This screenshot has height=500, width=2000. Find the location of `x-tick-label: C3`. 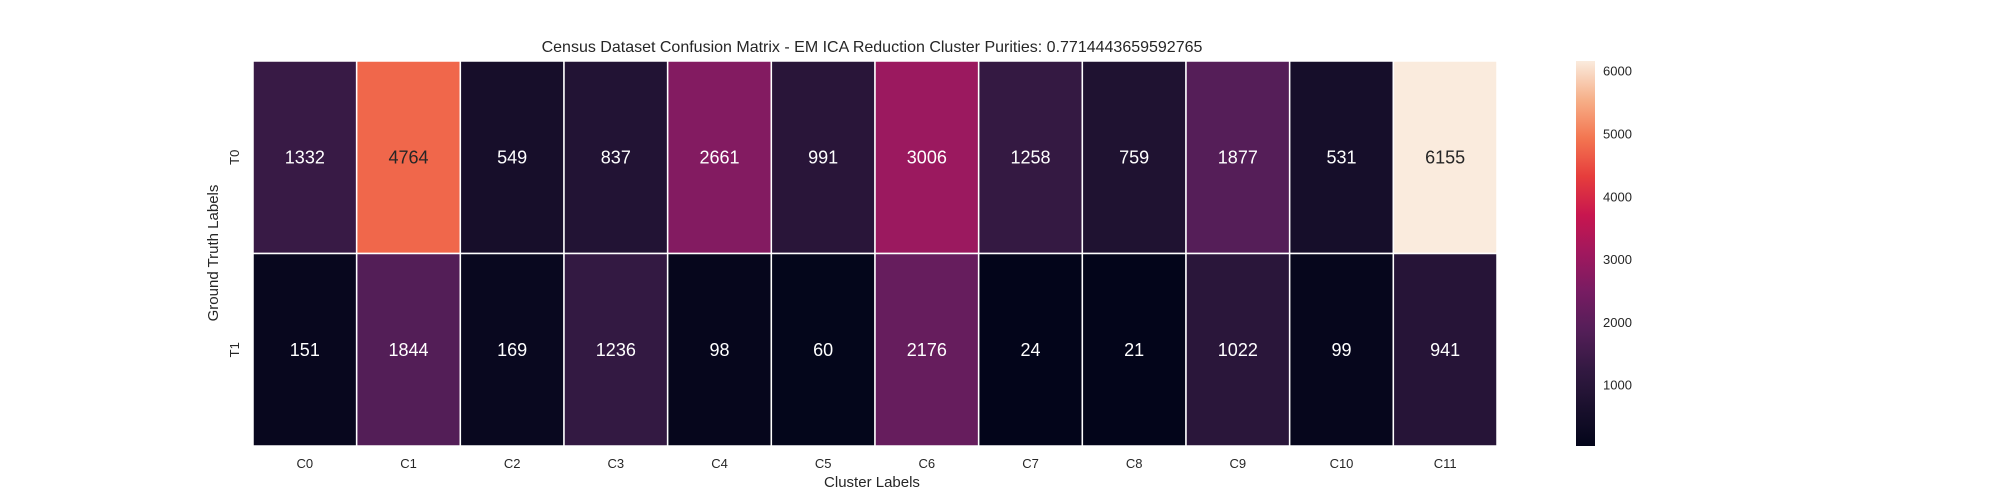

x-tick-label: C3 is located at coordinates (616, 463).